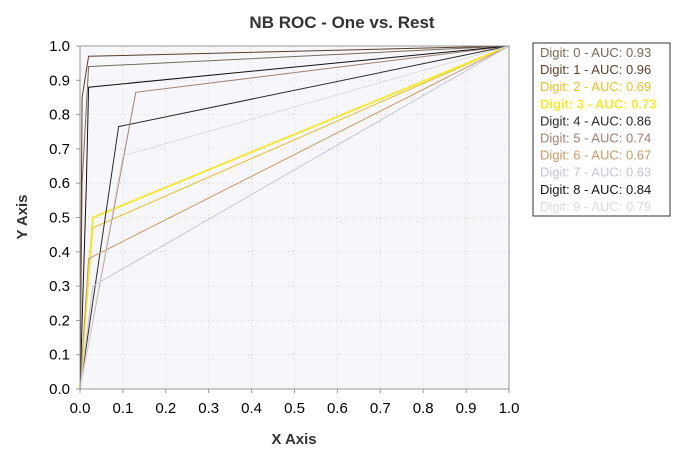  Describe the element at coordinates (595, 206) in the screenshot. I see `legend-item-9: Digit: 9 - AUC: 0.79` at that location.